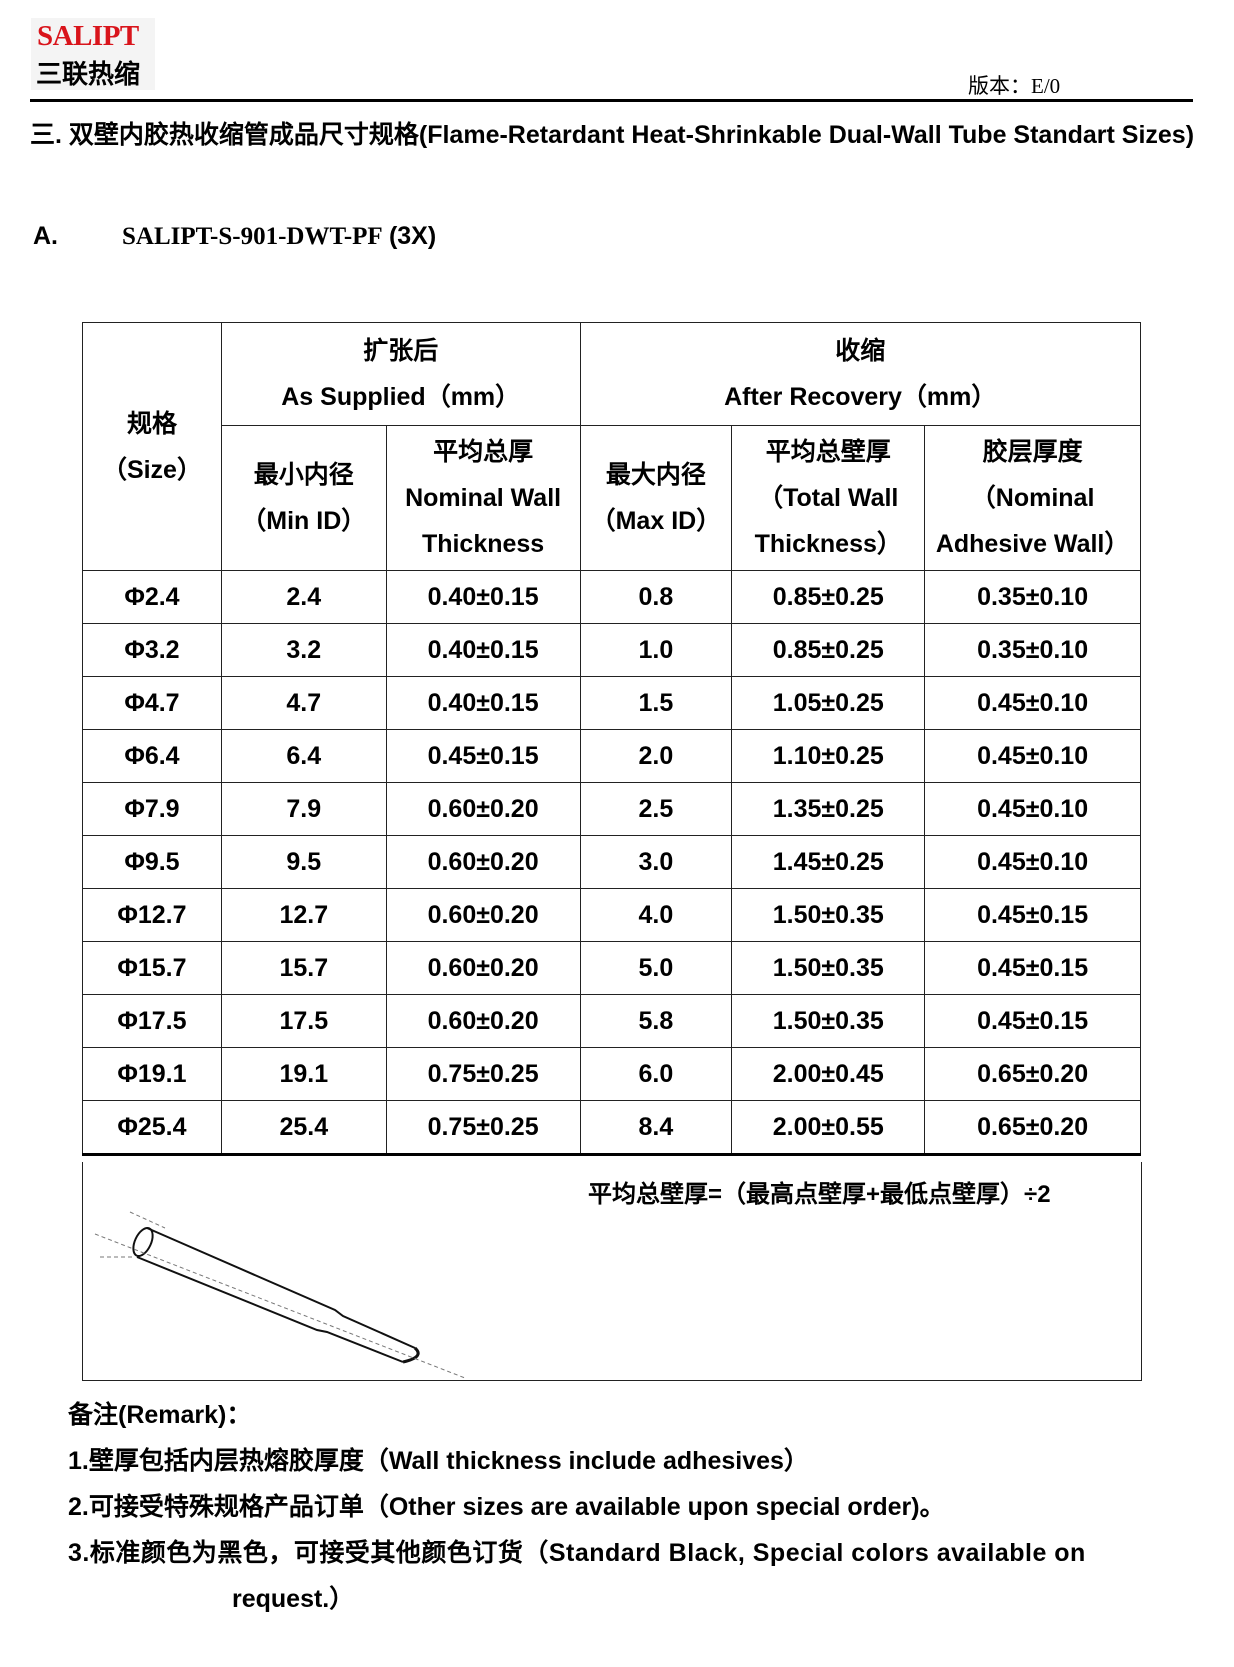 This screenshot has width=1234, height=1667. I want to click on table-row: Φ3.2 3.2 0.40±0.15 1.0 0.85±0.25 0.35±0.10, so click(611, 650).